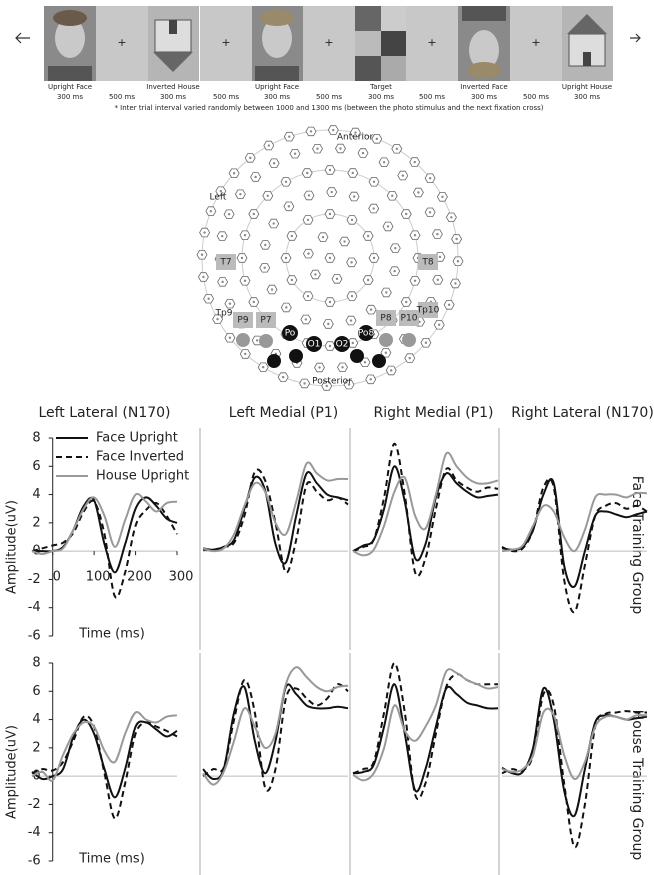 This screenshot has height=875, width=654. I want to click on x-tick-label: 200, so click(139, 577).